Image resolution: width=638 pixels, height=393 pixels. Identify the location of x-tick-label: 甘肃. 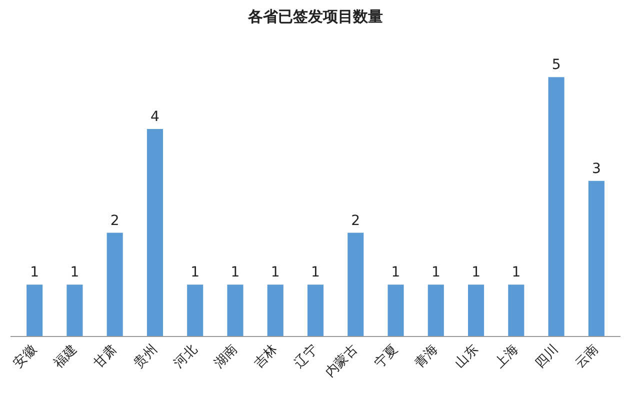
(105, 357).